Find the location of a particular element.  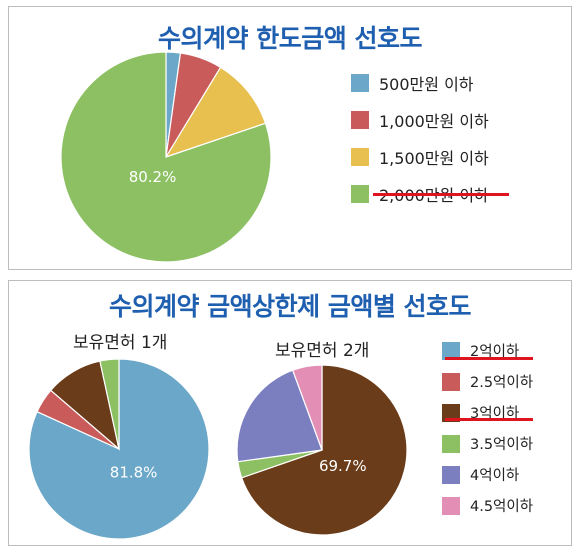

pie-subtitle-license-1: 보유면허 1개 is located at coordinates (120, 343).